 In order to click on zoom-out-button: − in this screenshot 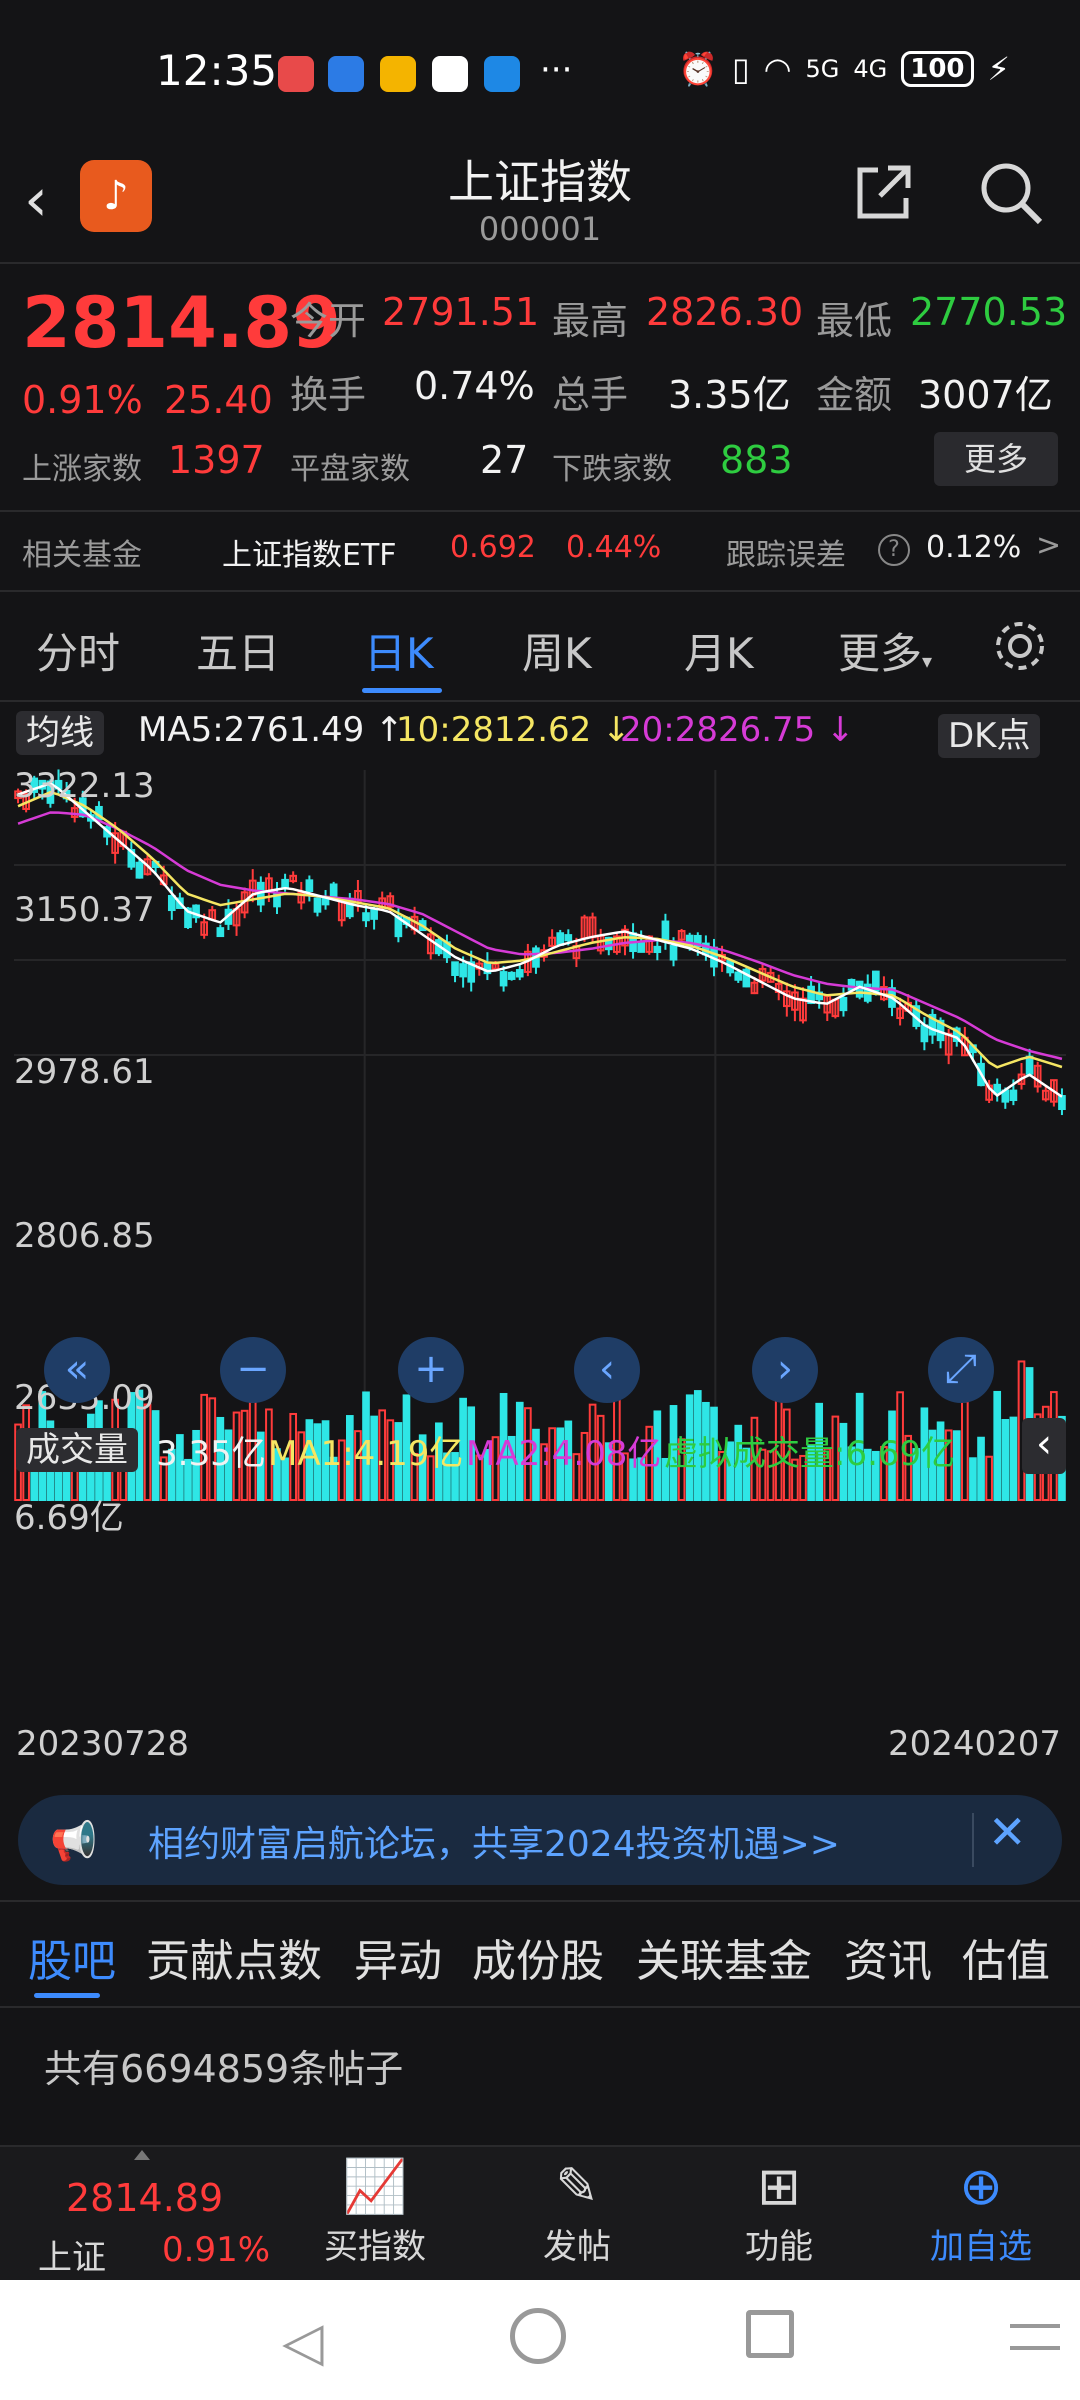, I will do `click(253, 1370)`.